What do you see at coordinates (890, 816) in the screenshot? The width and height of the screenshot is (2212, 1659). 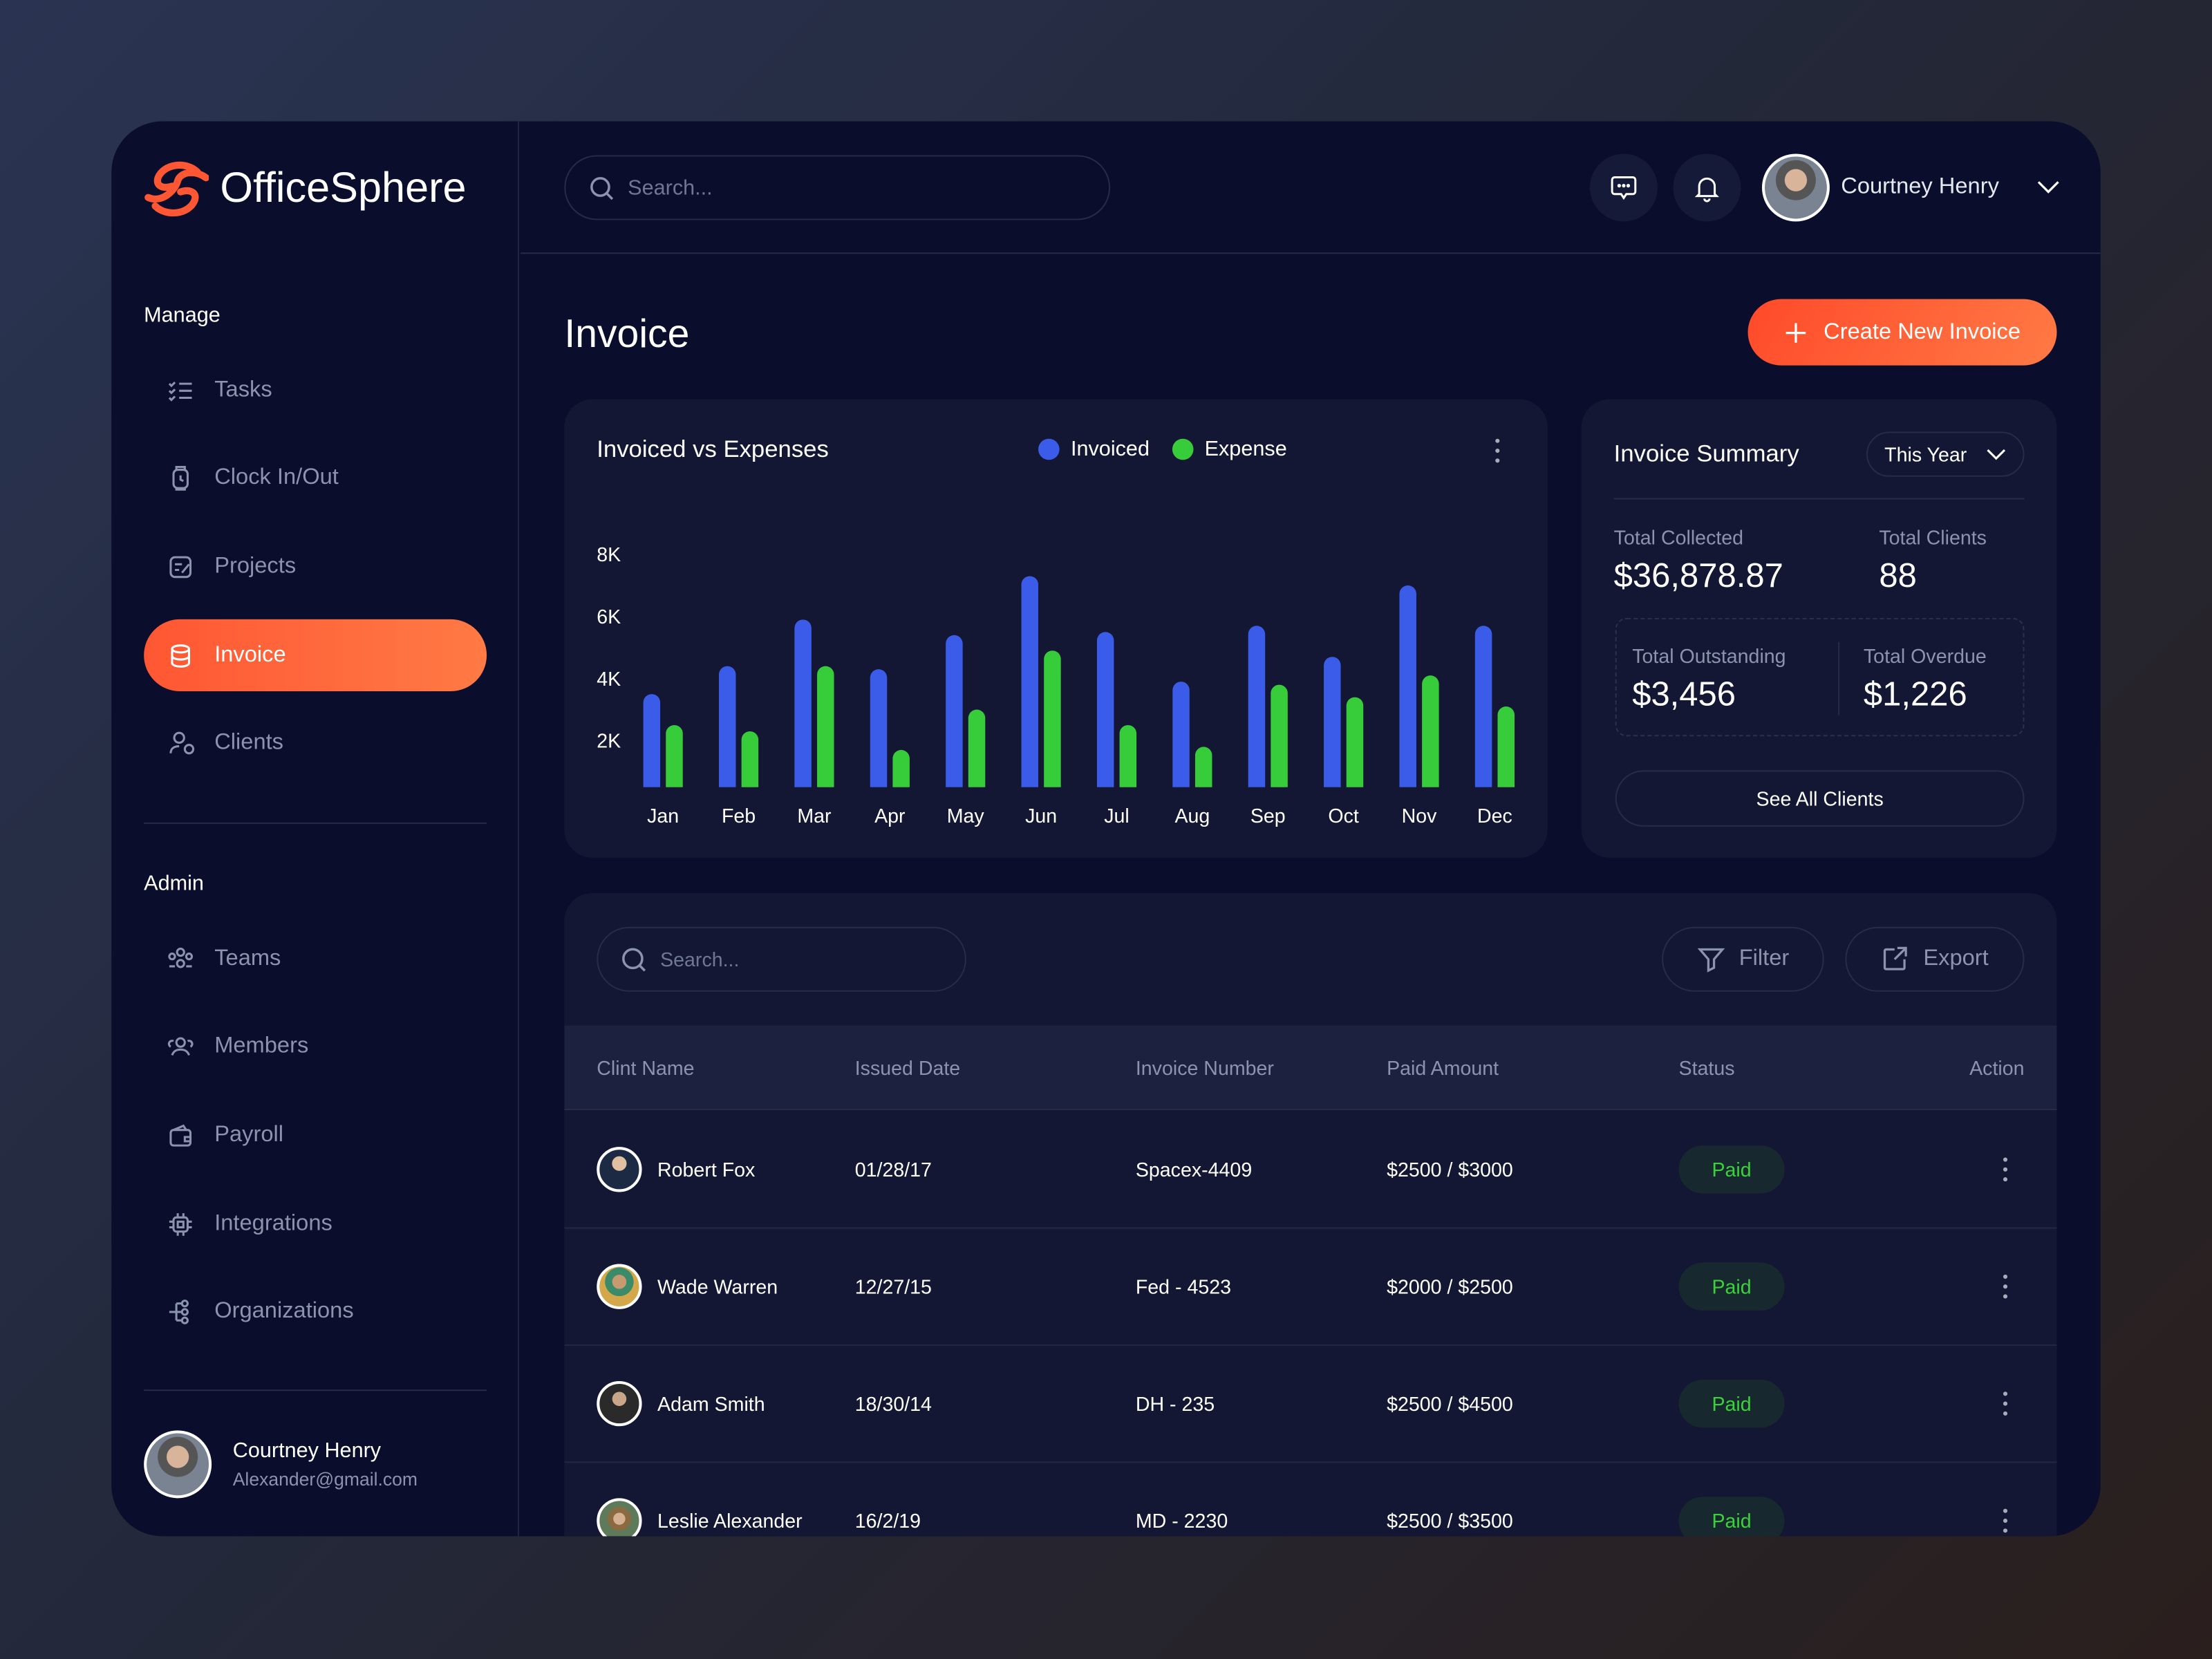 I see `x-tick-label: Apr` at bounding box center [890, 816].